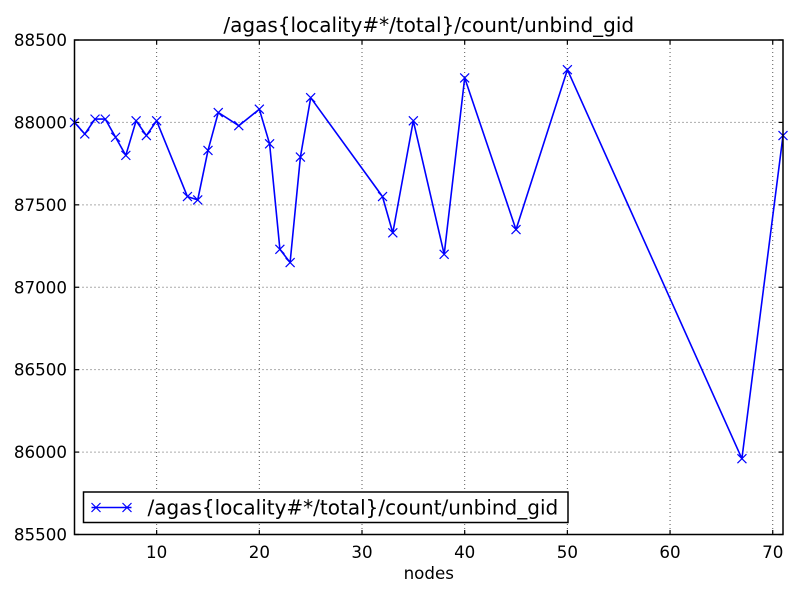 The width and height of the screenshot is (800, 600). I want to click on x-tick-label: 50, so click(567, 552).